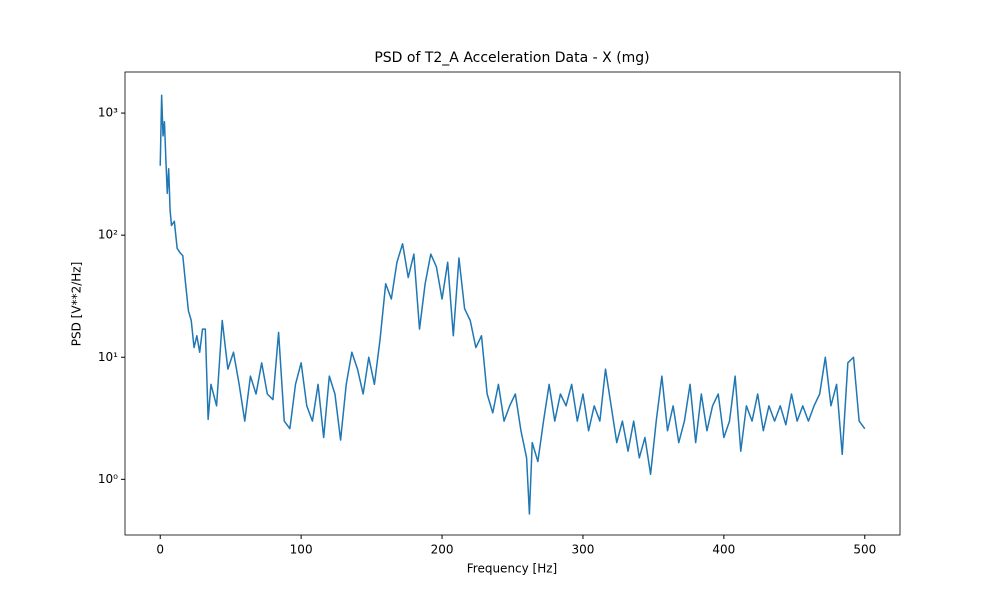  I want to click on y-tick-label: 10³, so click(108, 113).